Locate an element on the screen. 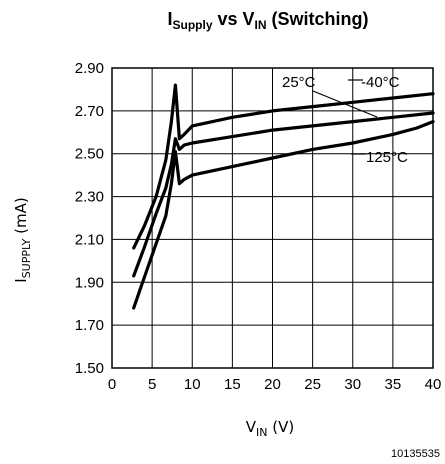 The height and width of the screenshot is (464, 445). y-tick-label: 2.90 is located at coordinates (89, 68).